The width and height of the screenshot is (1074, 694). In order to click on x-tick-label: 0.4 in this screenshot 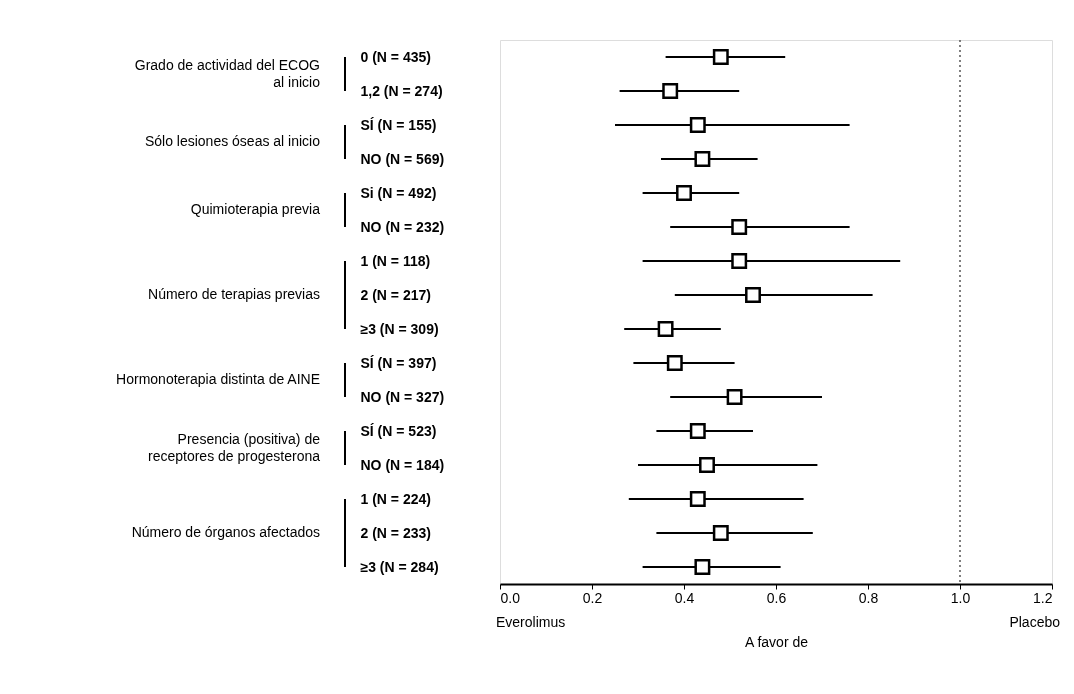, I will do `click(684, 597)`.